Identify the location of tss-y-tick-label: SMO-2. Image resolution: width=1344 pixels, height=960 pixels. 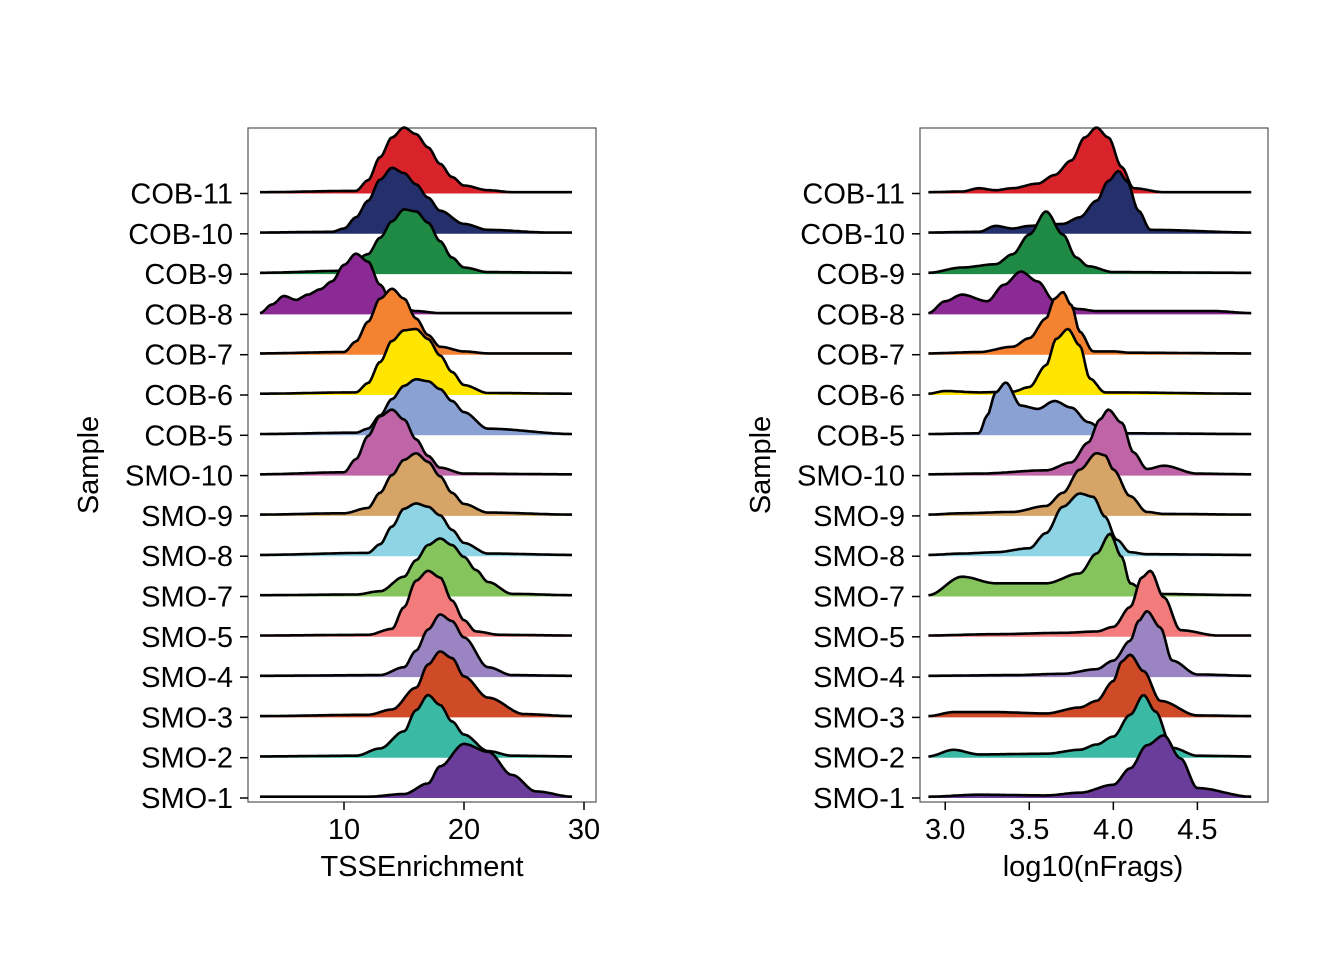
(187, 759).